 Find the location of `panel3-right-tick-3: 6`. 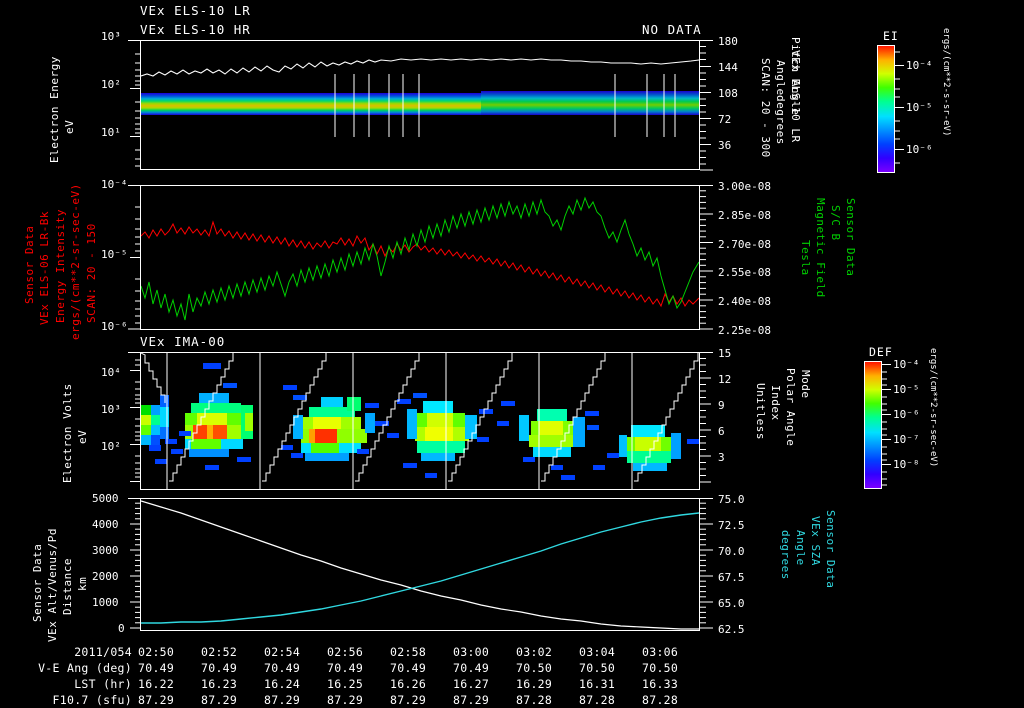

panel3-right-tick-3: 6 is located at coordinates (721, 431).